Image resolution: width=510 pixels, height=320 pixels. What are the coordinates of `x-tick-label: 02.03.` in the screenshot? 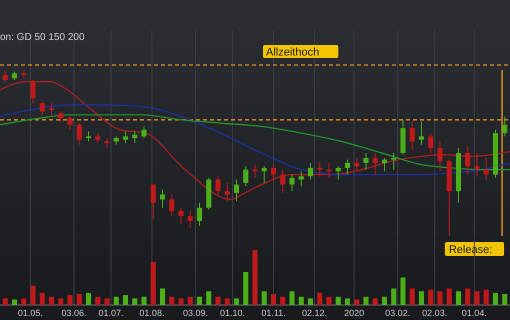 It's located at (435, 313).